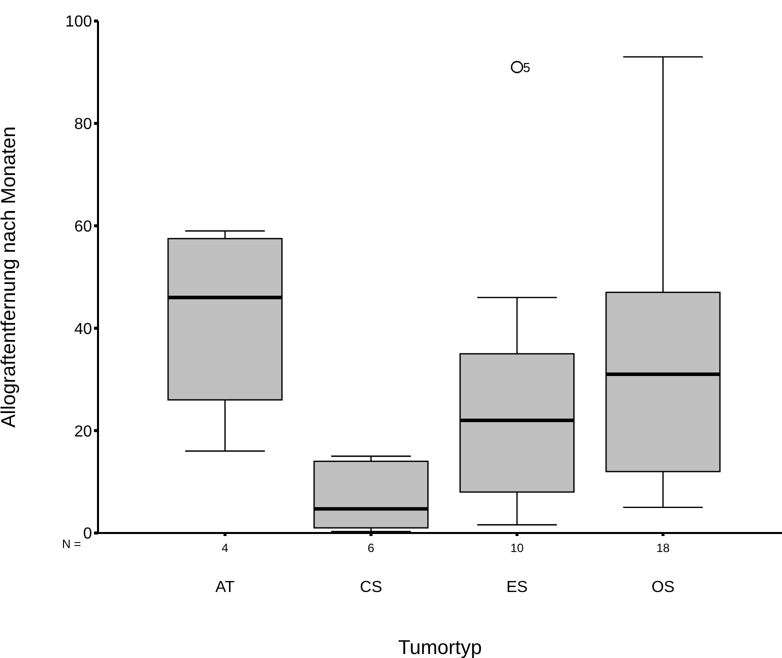  Describe the element at coordinates (517, 548) in the screenshot. I see `annotation: 10` at that location.